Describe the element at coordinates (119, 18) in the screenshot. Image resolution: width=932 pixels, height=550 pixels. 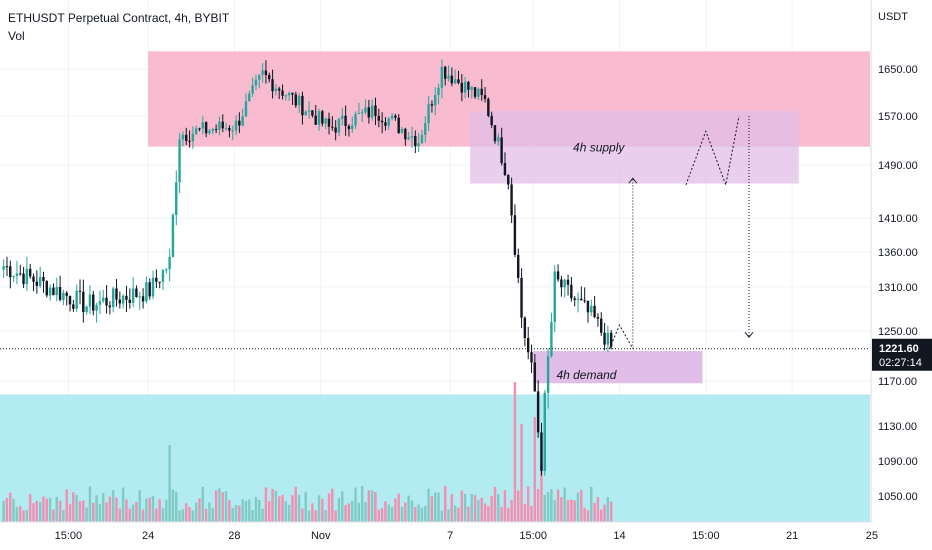
I see `symbol-title: ETHUSDT Perpetual Contract, 4h, BYBIT` at that location.